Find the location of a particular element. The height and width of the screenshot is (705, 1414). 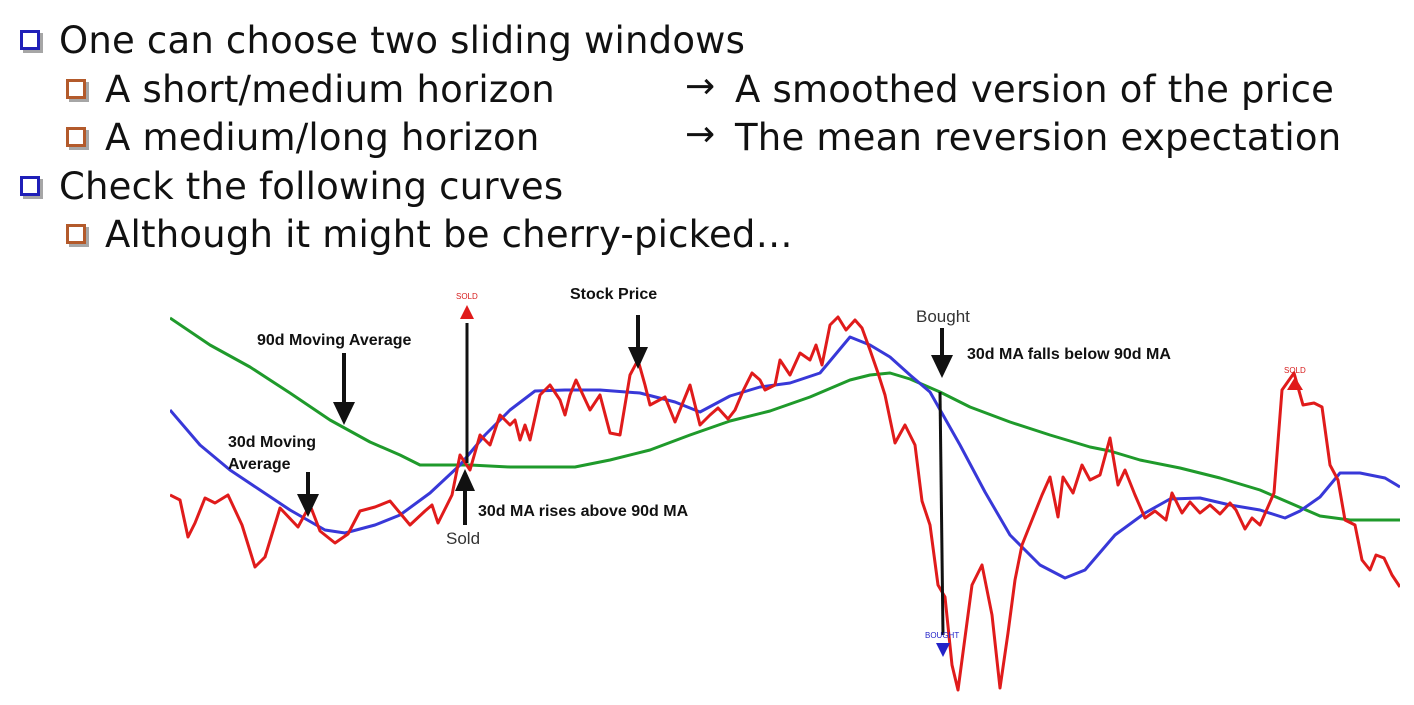

bullet-1-2: A medium/long horizon is located at coordinates (303, 137).